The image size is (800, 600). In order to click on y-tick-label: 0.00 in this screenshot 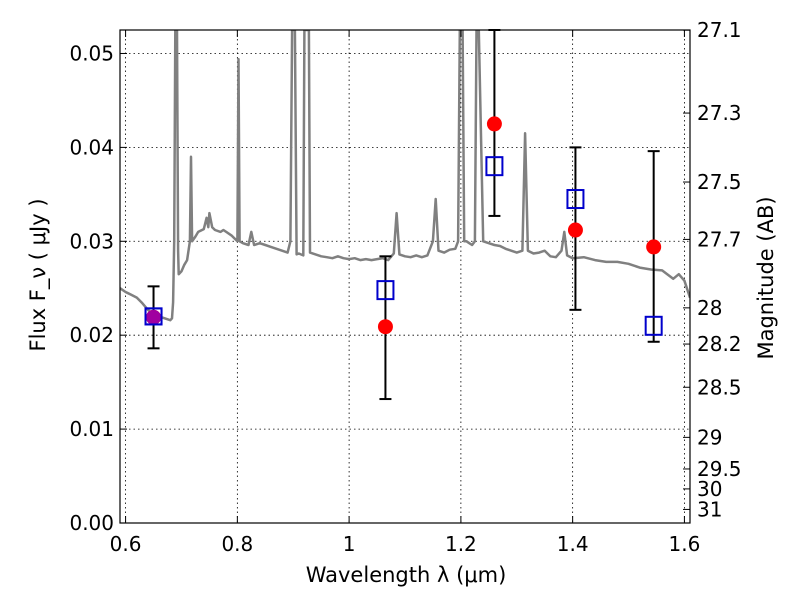, I will do `click(91, 523)`.